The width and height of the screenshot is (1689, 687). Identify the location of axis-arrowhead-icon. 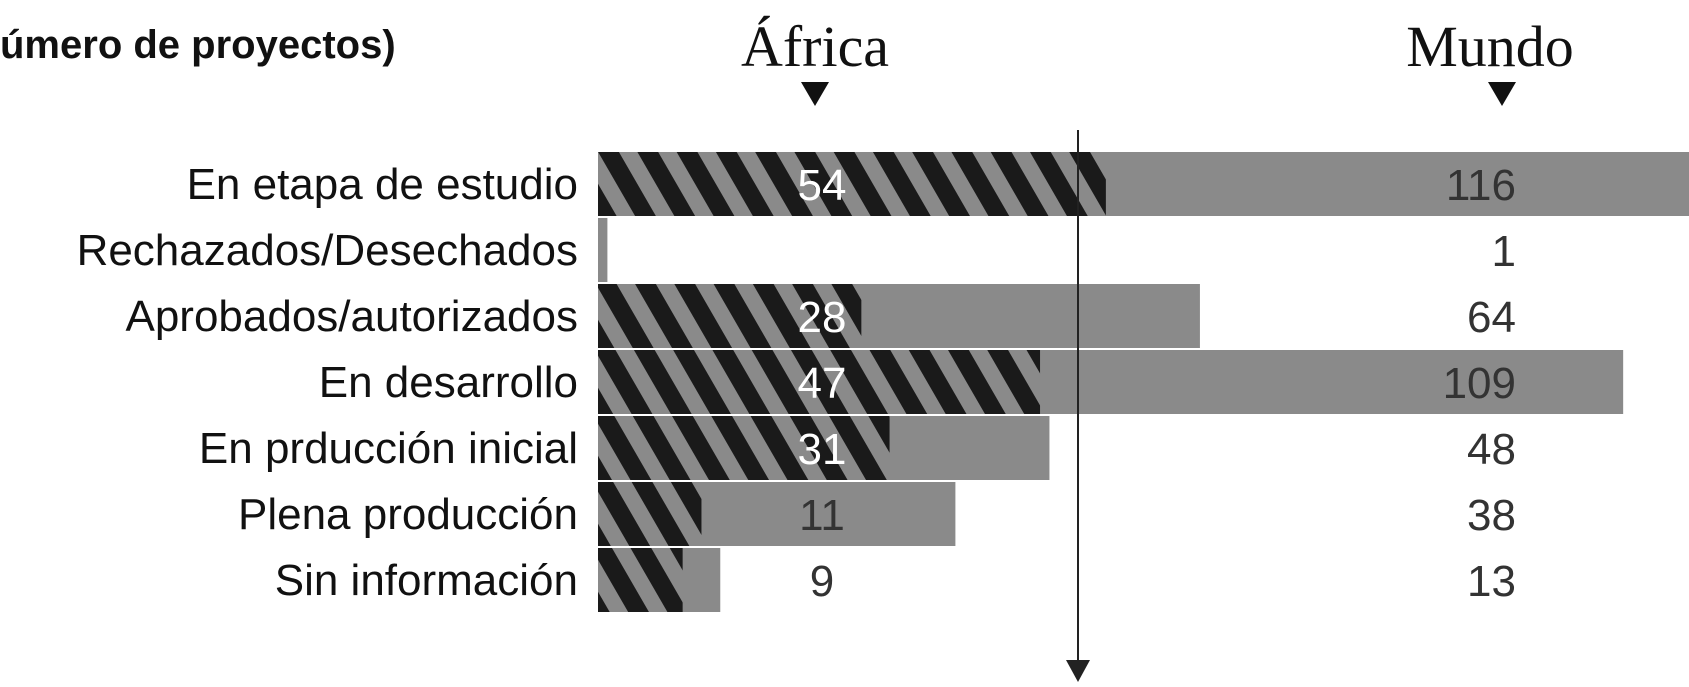
(1078, 671).